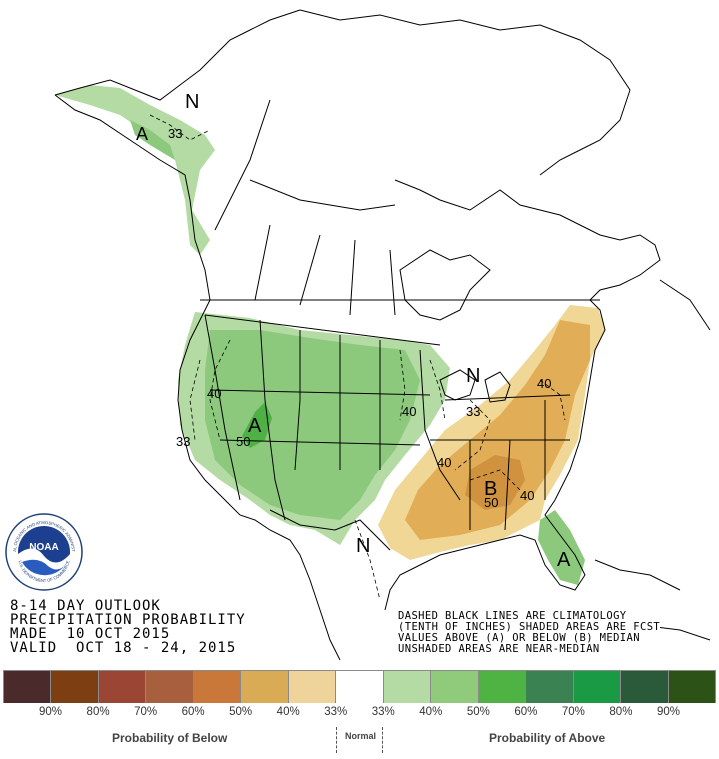  Describe the element at coordinates (444, 462) in the screenshot. I see `label-40-south: 40` at that location.